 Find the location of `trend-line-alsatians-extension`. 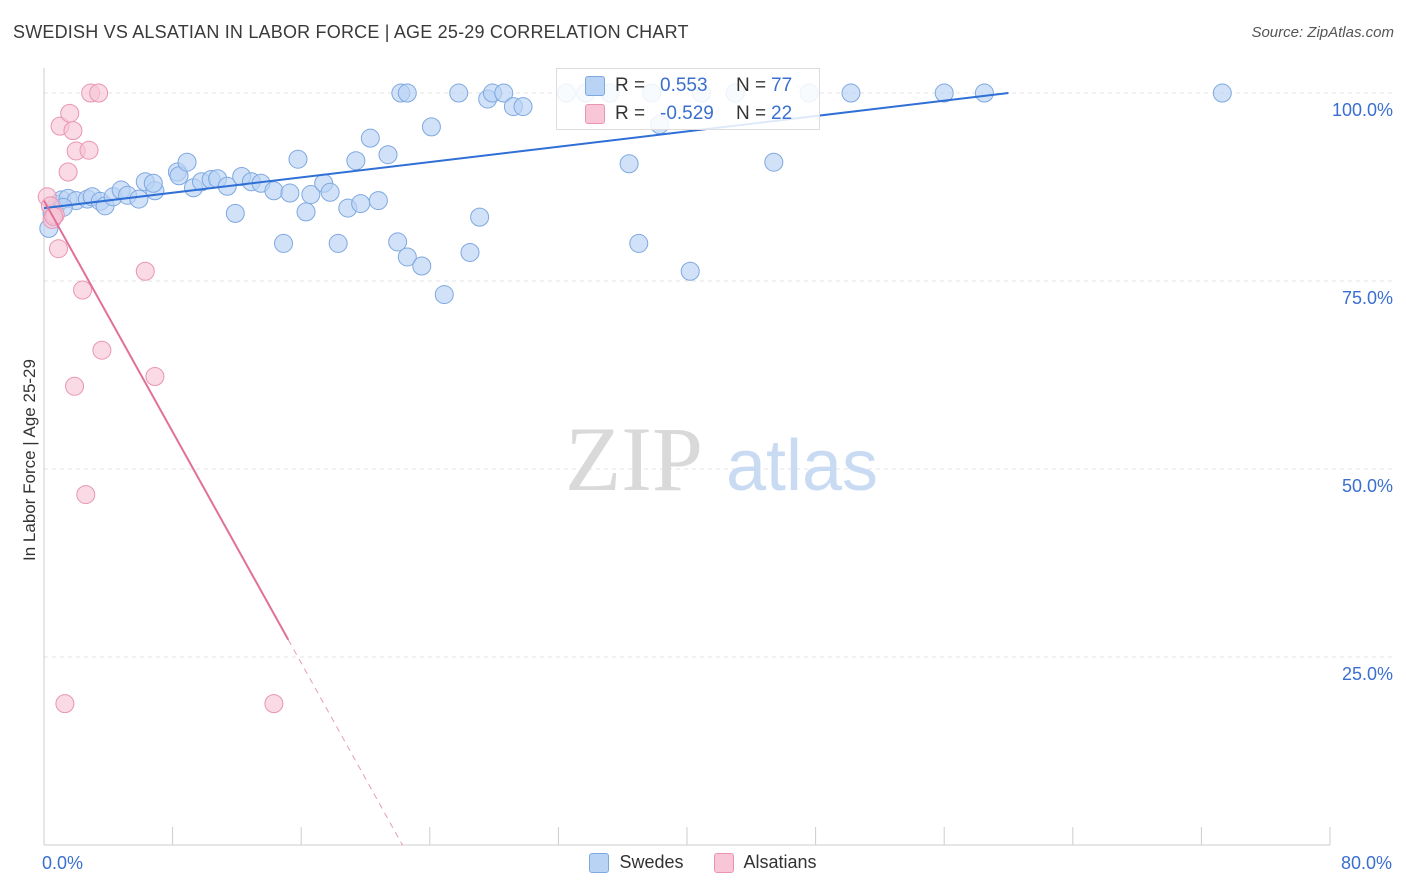

trend-line-alsatians-extension is located at coordinates (345, 742).